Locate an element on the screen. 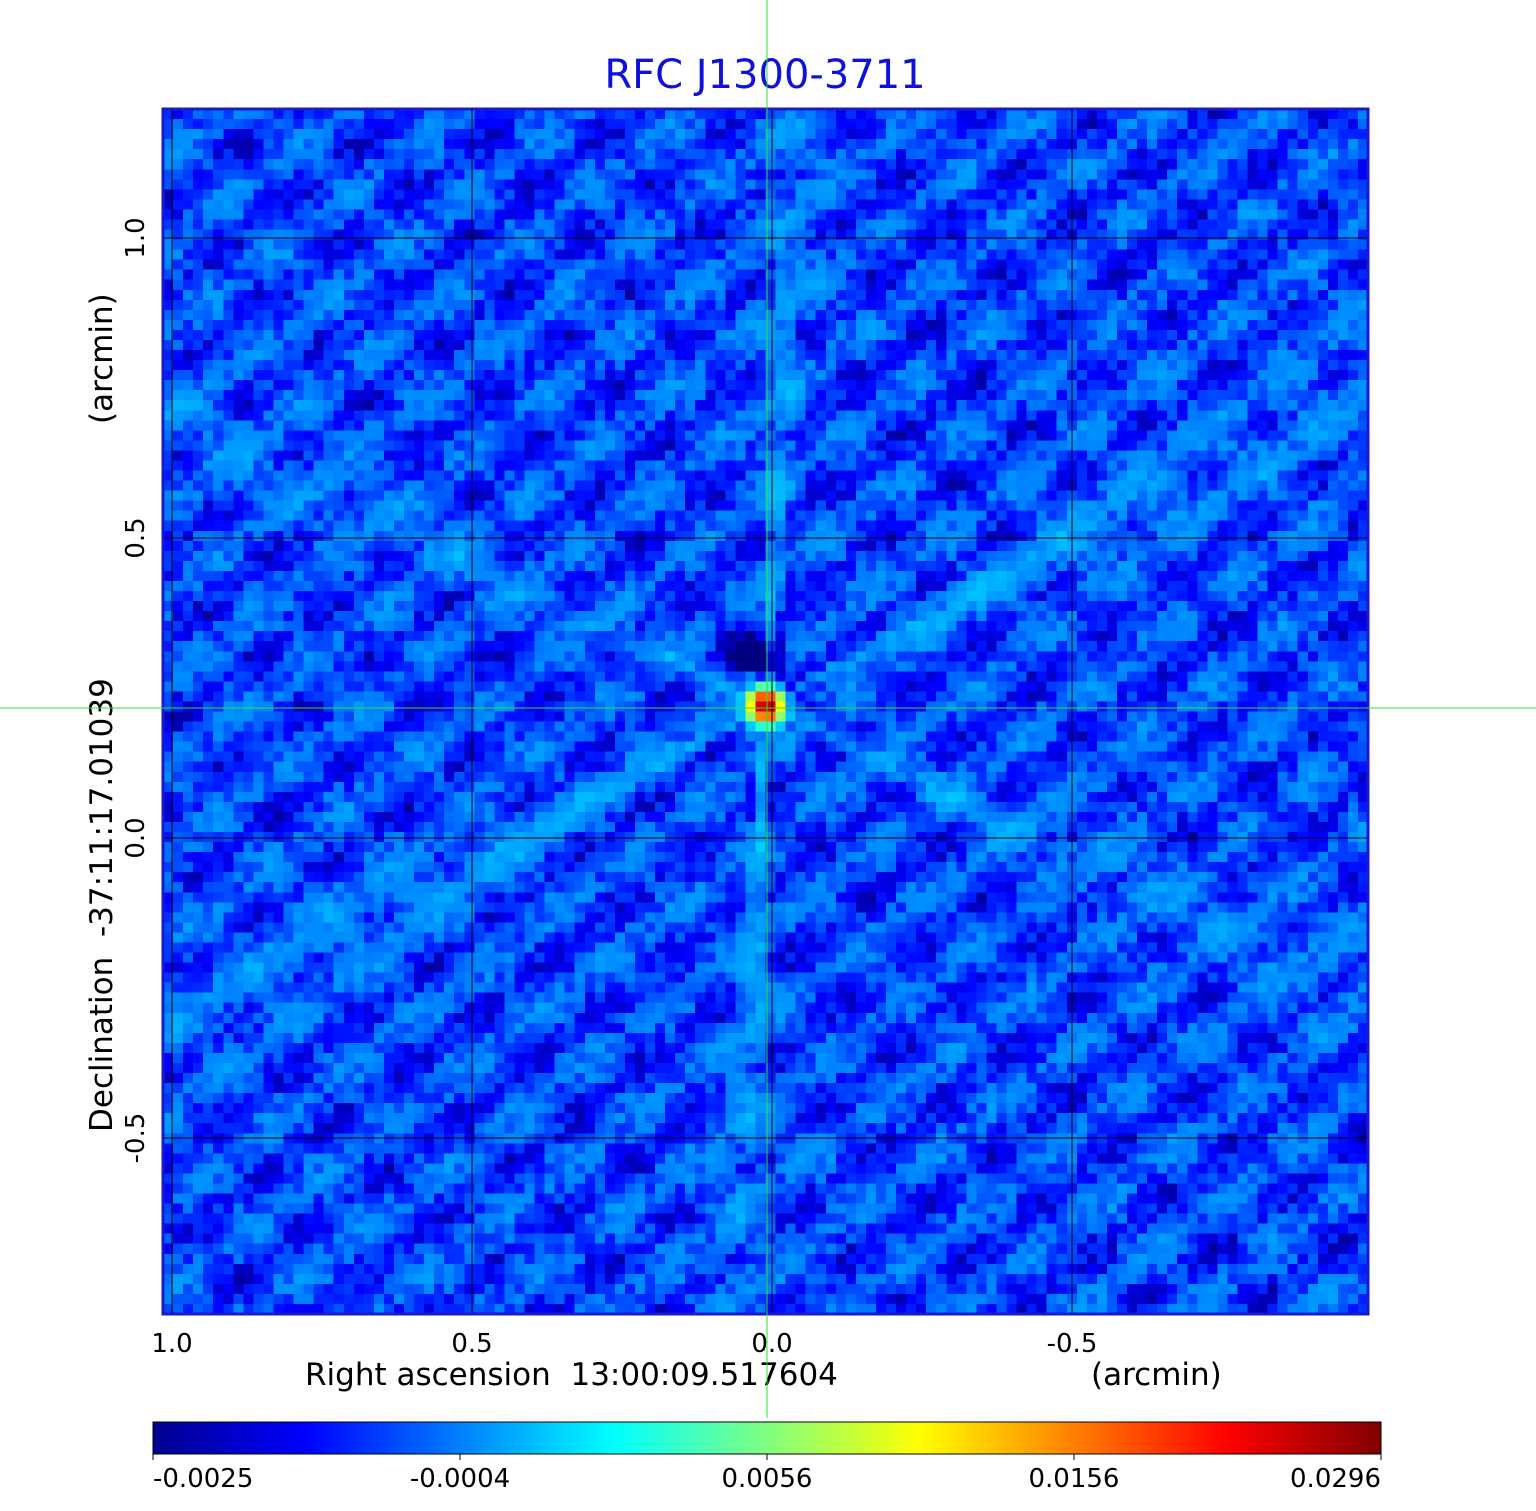  x-tick-label: 0.0 is located at coordinates (771, 1344).